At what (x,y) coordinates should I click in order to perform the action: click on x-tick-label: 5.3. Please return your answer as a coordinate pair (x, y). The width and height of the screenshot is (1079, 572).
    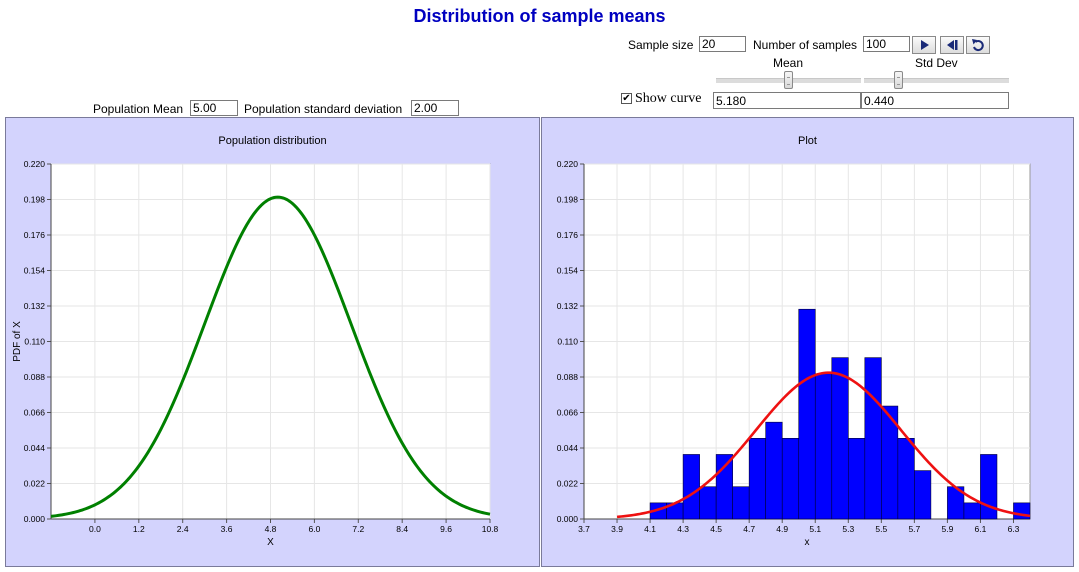
    Looking at the image, I should click on (848, 529).